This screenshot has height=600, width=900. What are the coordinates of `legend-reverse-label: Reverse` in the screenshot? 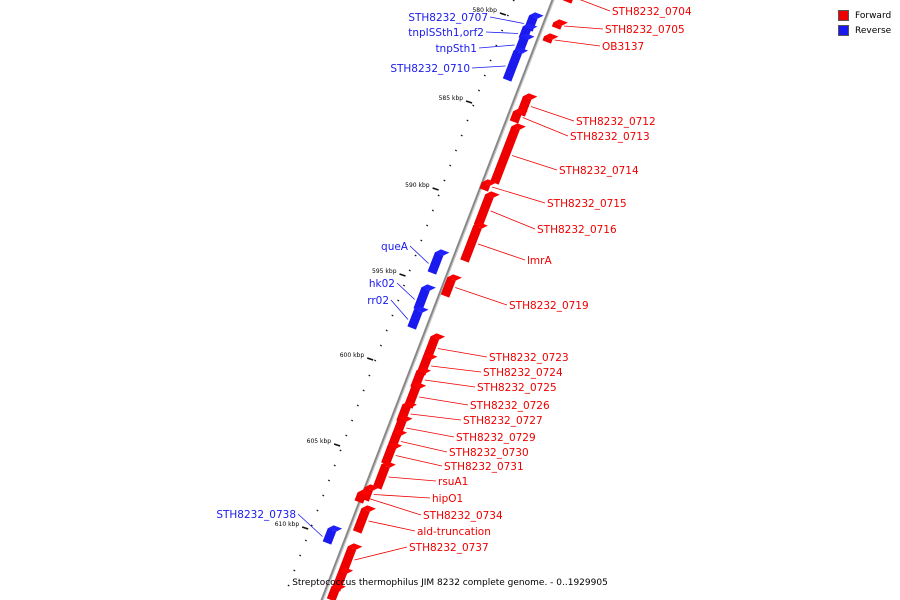 It's located at (873, 30).